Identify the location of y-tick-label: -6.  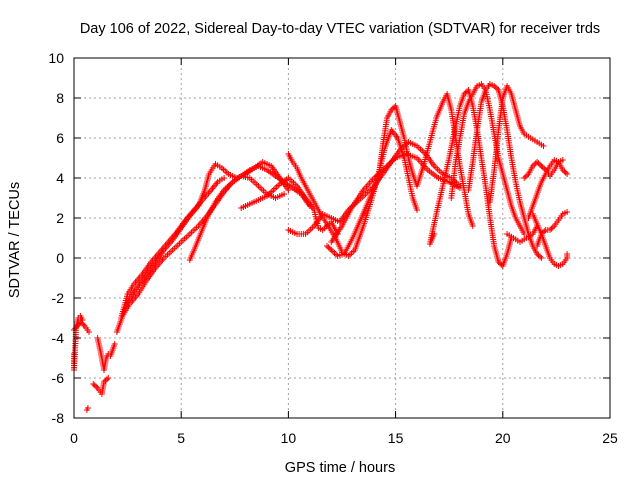
(58, 378).